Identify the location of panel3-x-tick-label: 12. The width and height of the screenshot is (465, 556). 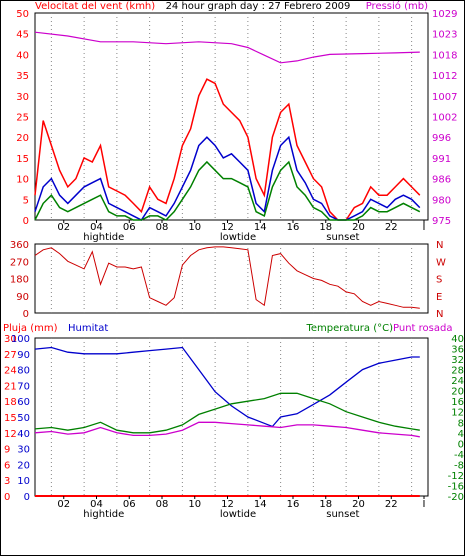
(227, 504).